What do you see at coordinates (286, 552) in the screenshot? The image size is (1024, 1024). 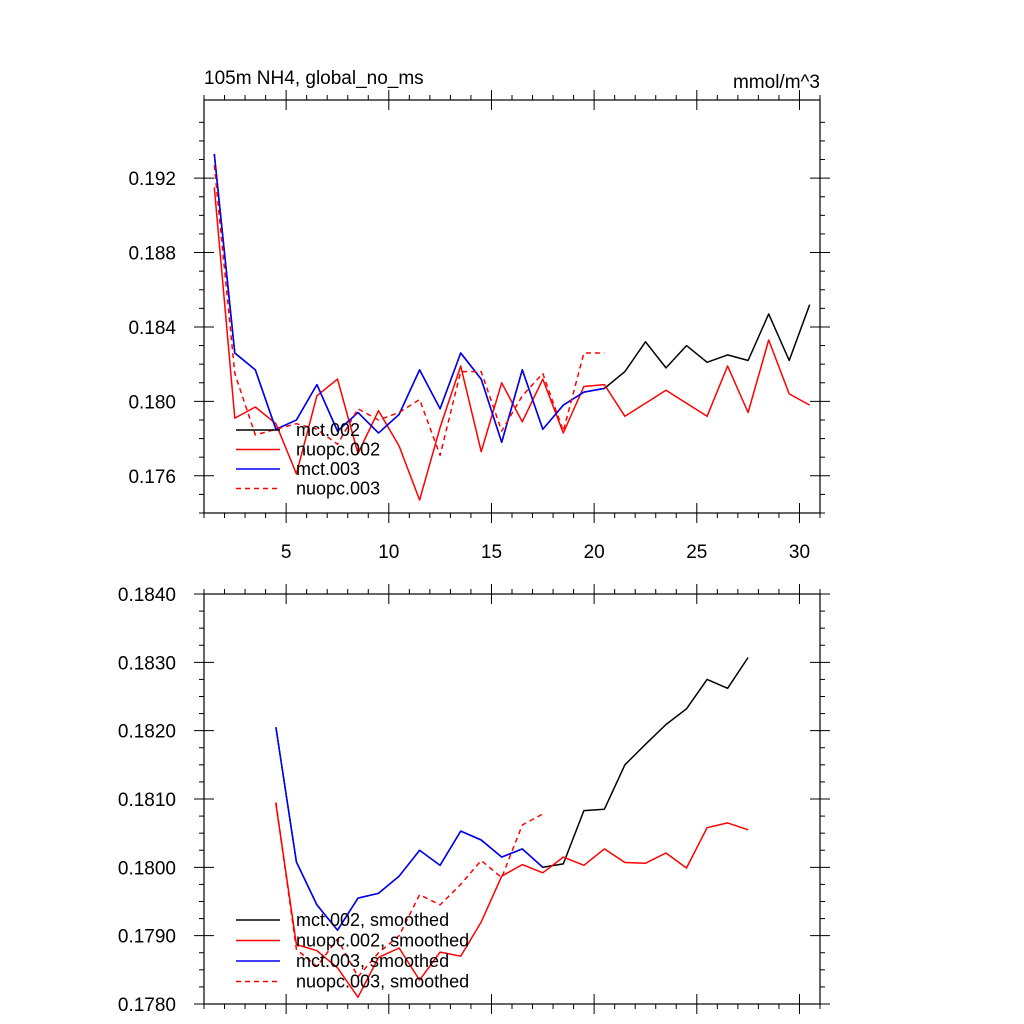 I see `x-tick-label: 5` at bounding box center [286, 552].